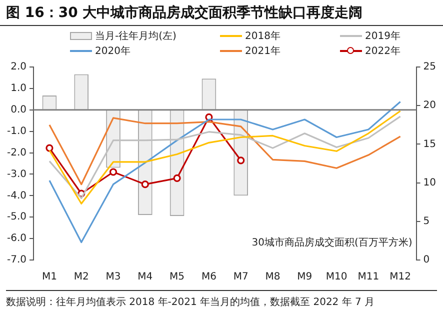 The height and width of the screenshot is (336, 443). I want to click on x-tick-label: M2, so click(81, 277).